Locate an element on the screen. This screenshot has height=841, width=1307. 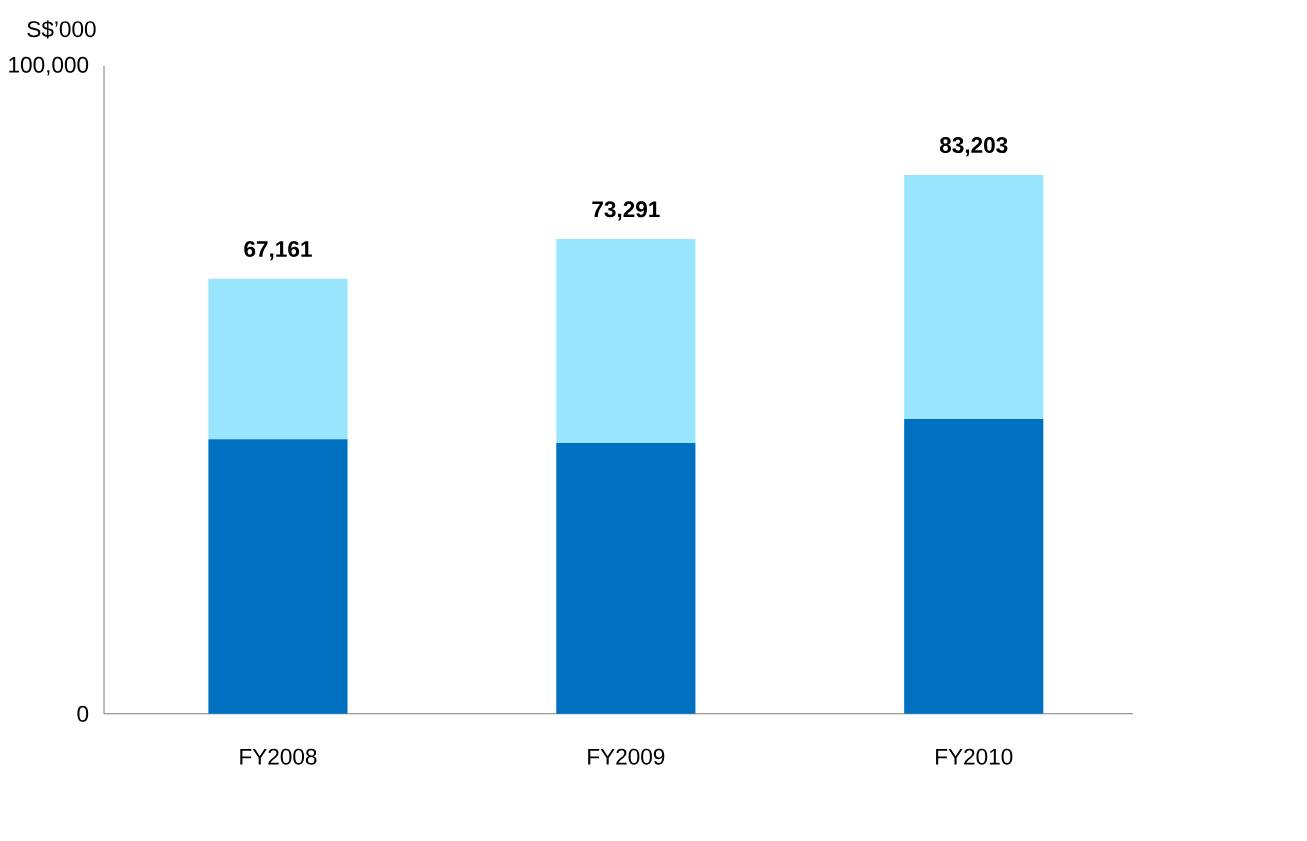
x-tick-label: FY2009 is located at coordinates (626, 756).